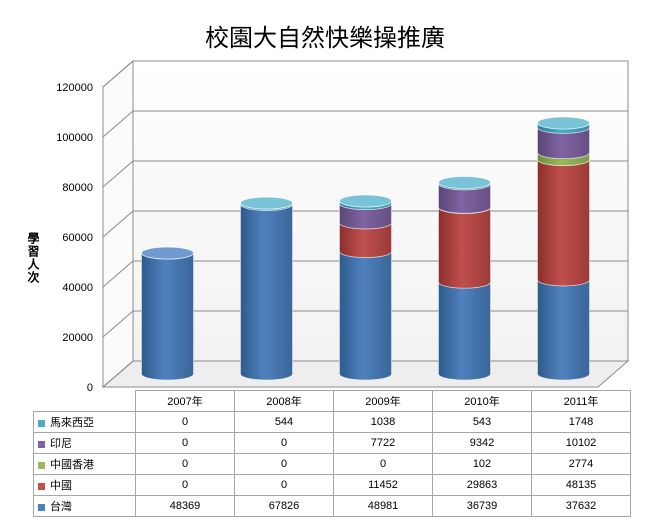 This screenshot has width=650, height=528. What do you see at coordinates (72, 465) in the screenshot?
I see `legend-label: 中國香港` at bounding box center [72, 465].